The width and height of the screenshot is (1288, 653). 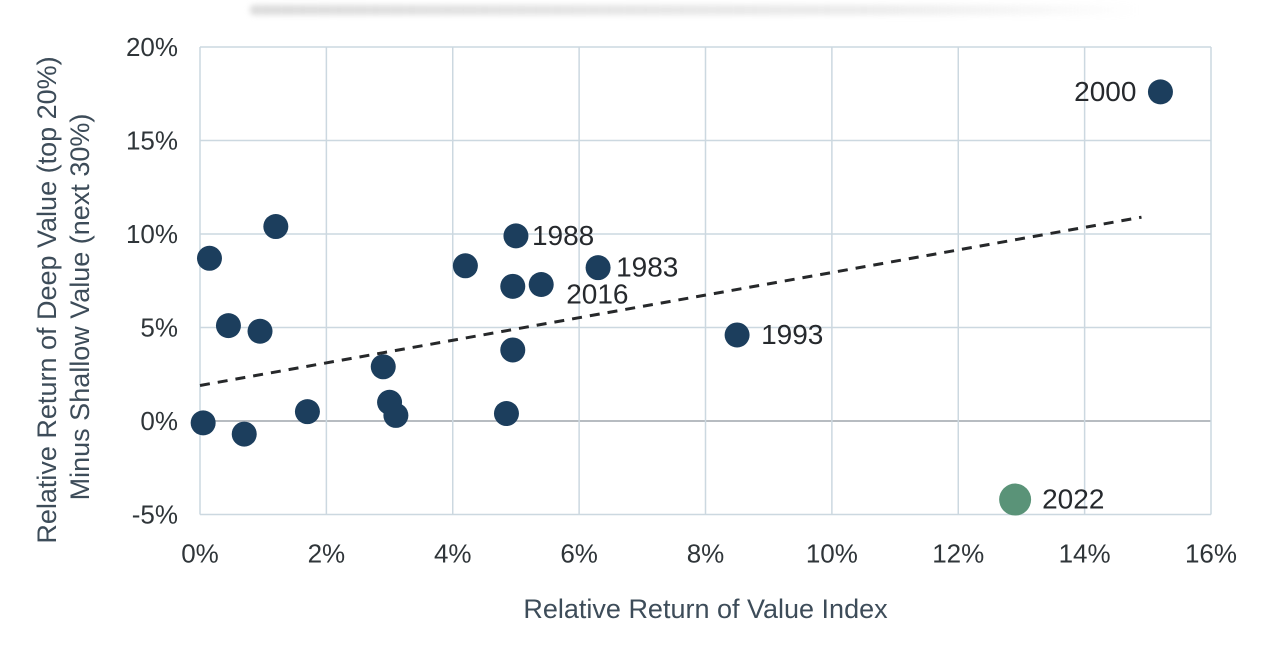 I want to click on x-tick-label: 12%, so click(x=958, y=554).